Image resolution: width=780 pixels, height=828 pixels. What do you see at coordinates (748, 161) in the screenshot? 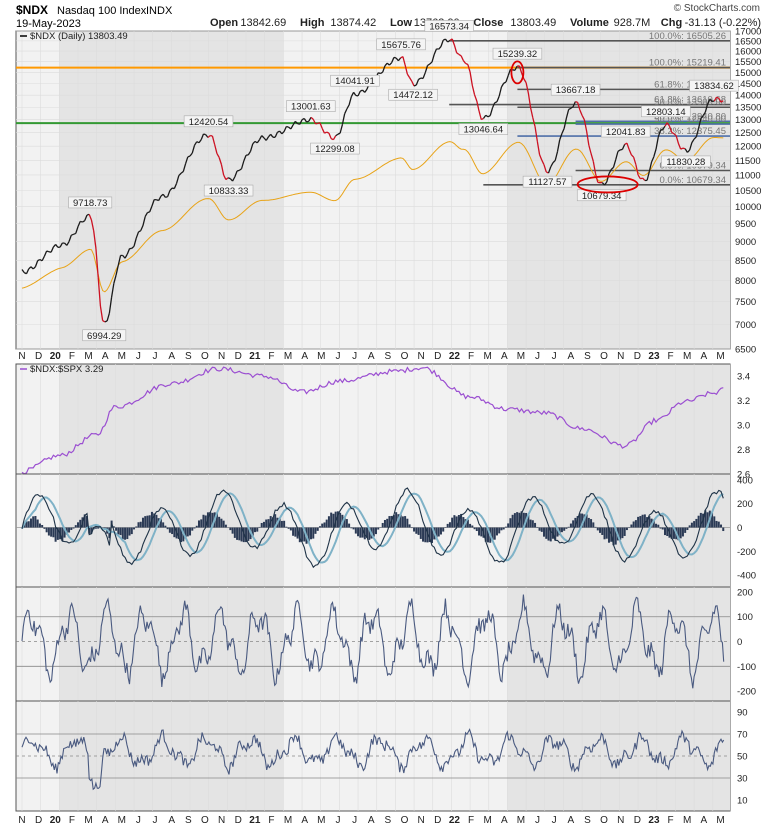
I see `y-tick-label: 11500` at bounding box center [748, 161].